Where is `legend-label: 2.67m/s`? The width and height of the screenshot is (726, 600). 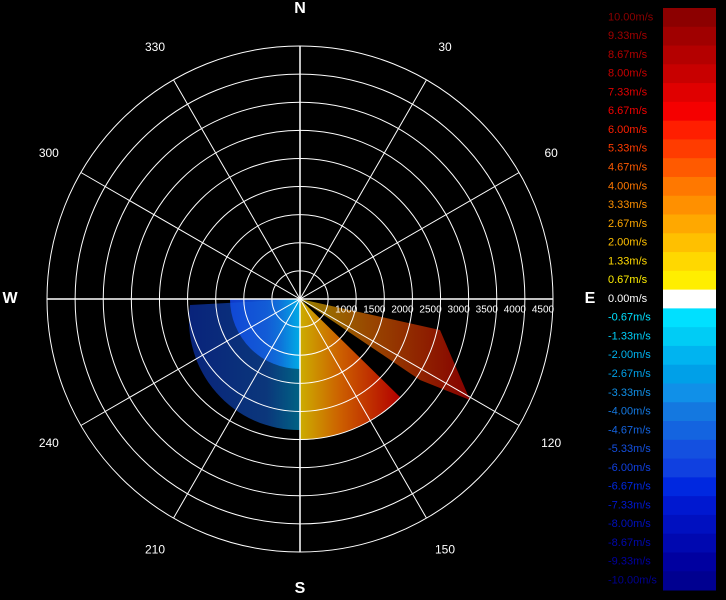
legend-label: 2.67m/s is located at coordinates (628, 224).